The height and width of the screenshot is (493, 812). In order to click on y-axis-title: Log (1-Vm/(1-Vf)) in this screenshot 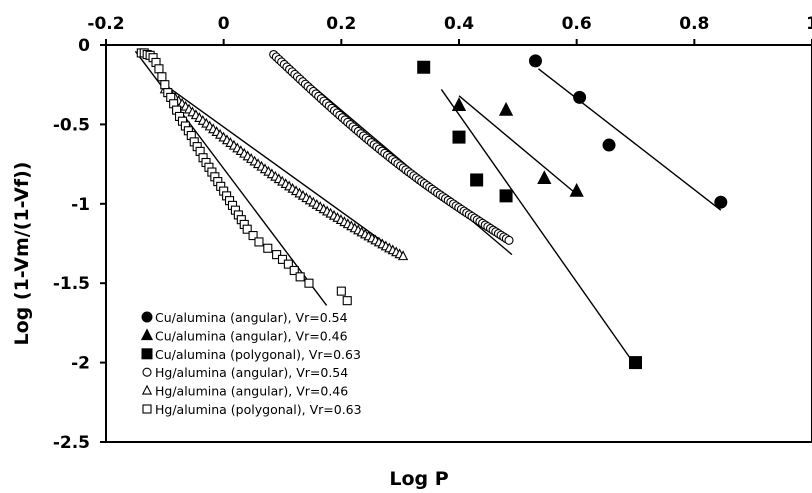, I will do `click(22, 254)`.